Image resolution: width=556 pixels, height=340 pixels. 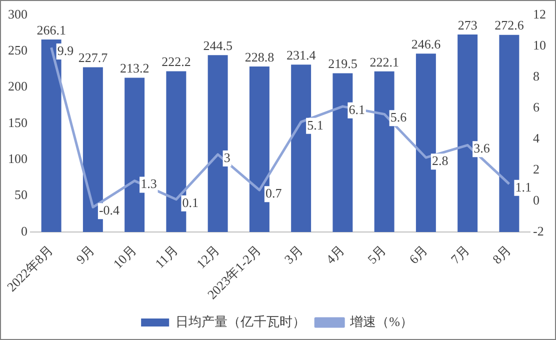 What do you see at coordinates (18, 86) in the screenshot?
I see `y-tick-label: 200` at bounding box center [18, 86].